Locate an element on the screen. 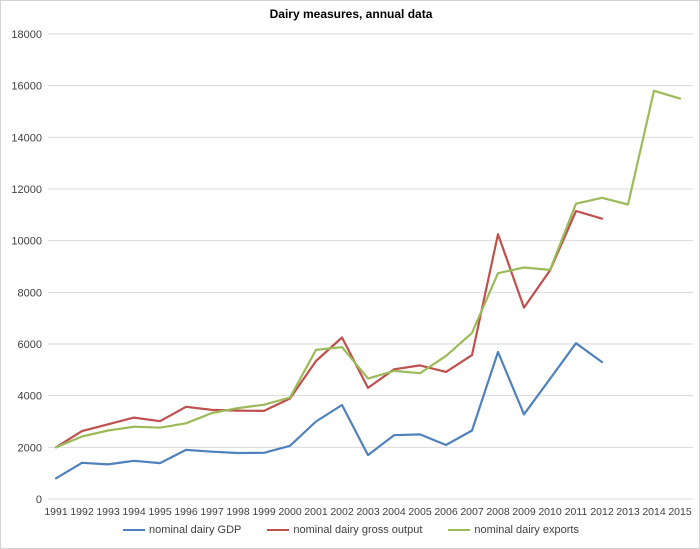  y-tick-label-2000: 2000 is located at coordinates (30, 448).